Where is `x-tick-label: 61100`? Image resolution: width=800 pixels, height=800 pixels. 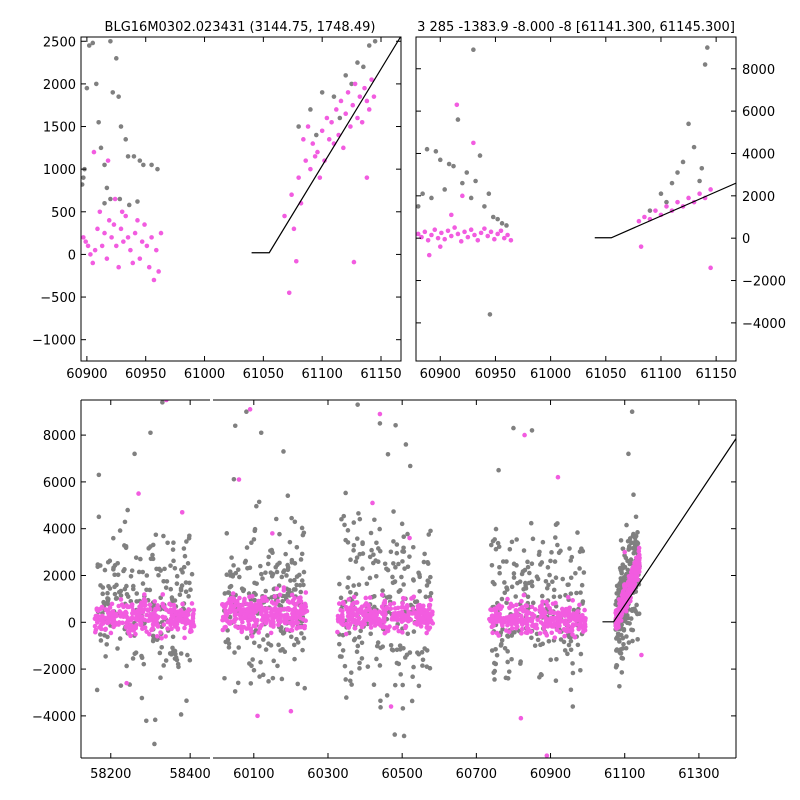 x-tick-label: 61100 is located at coordinates (660, 374).